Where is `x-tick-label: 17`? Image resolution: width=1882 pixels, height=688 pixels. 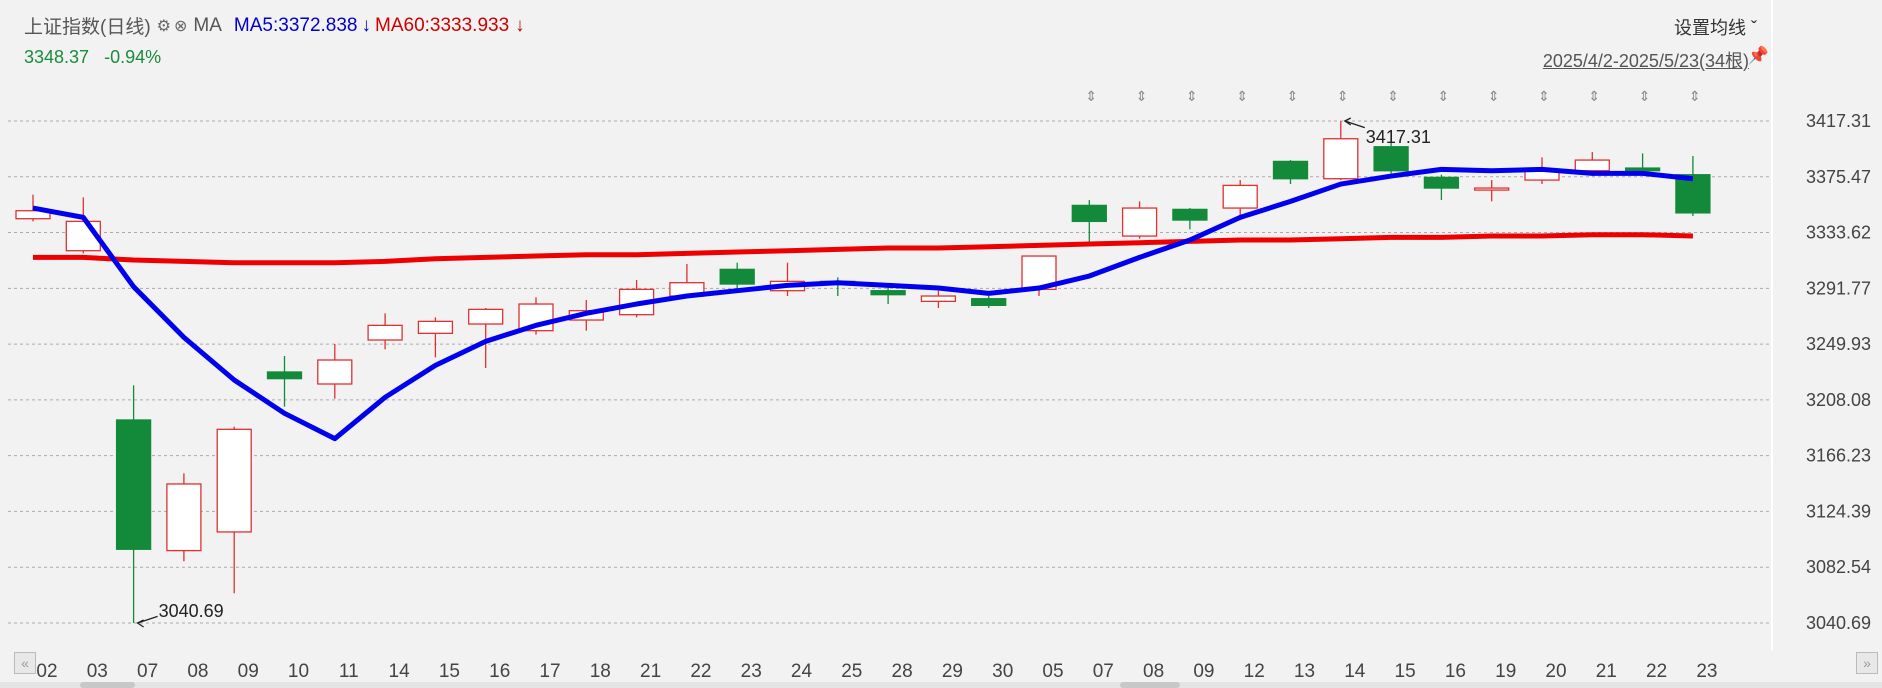
x-tick-label: 17 is located at coordinates (549, 671).